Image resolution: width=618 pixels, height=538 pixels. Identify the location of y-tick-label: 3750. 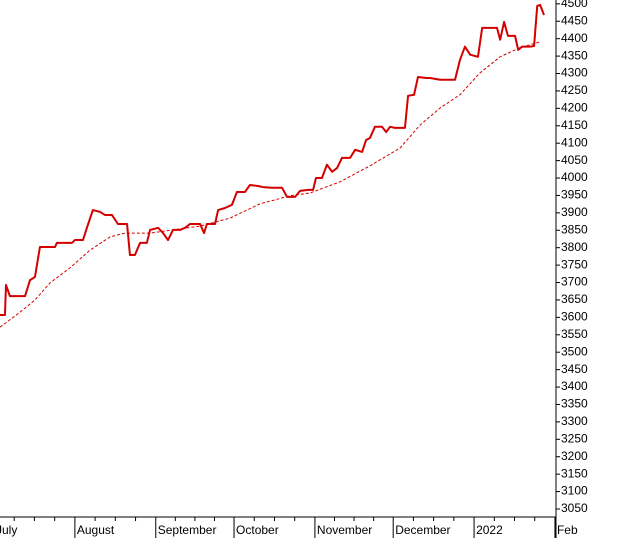
(574, 264).